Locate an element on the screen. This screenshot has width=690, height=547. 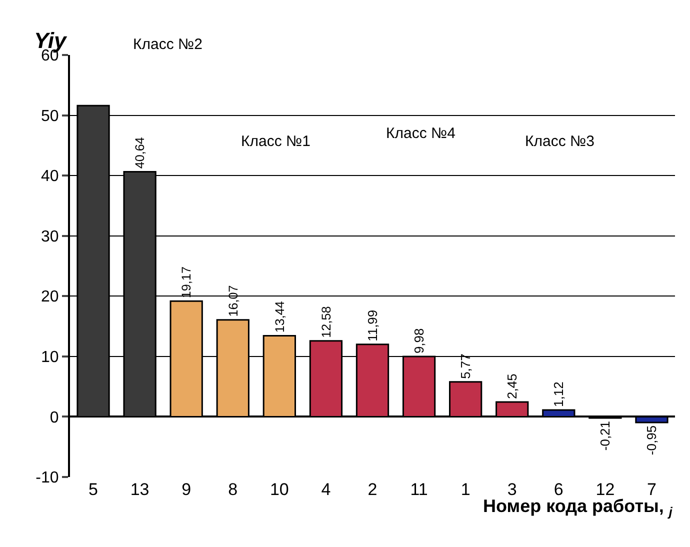
y-tick-label: 30 is located at coordinates (50, 237).